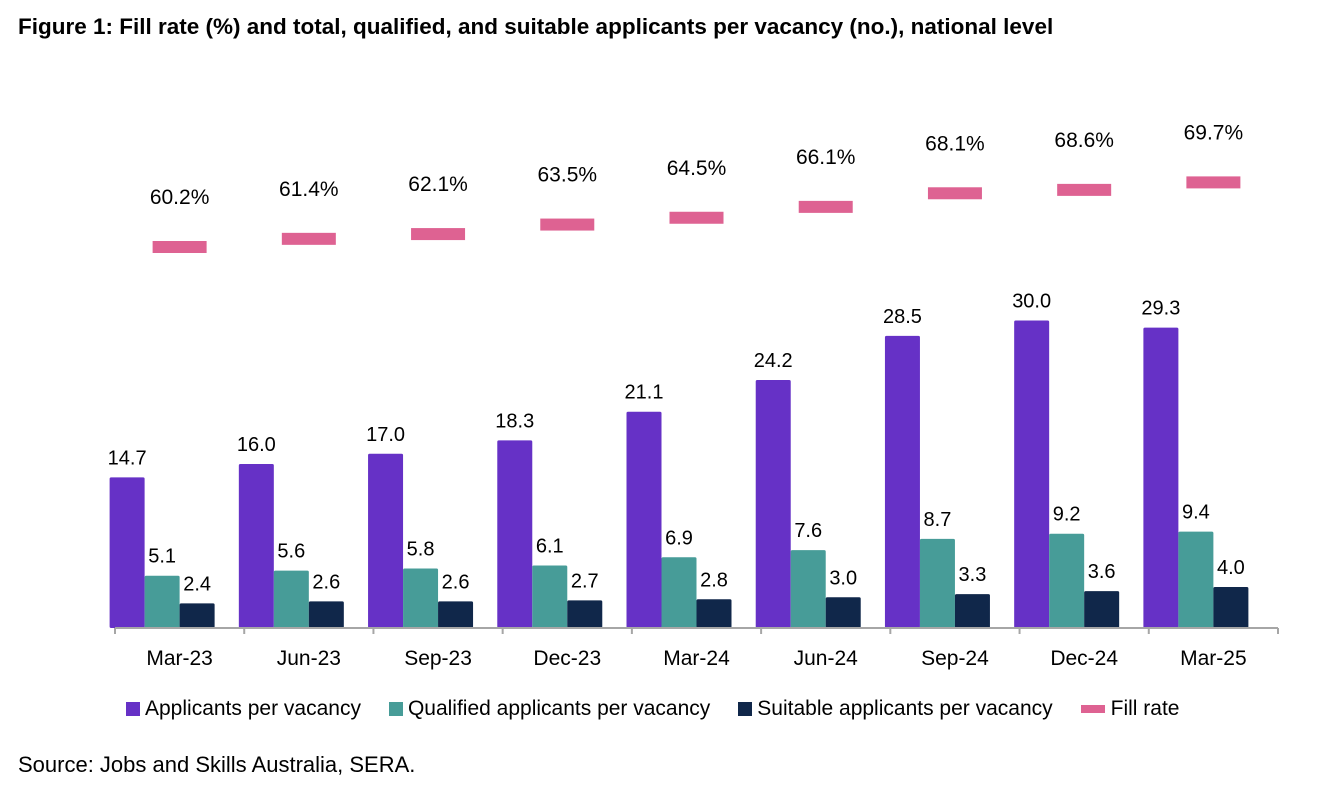 Image resolution: width=1326 pixels, height=792 pixels. Describe the element at coordinates (843, 578) in the screenshot. I see `data-label-suitable-applicants-per-vacancy-jun-24: 3.0` at that location.